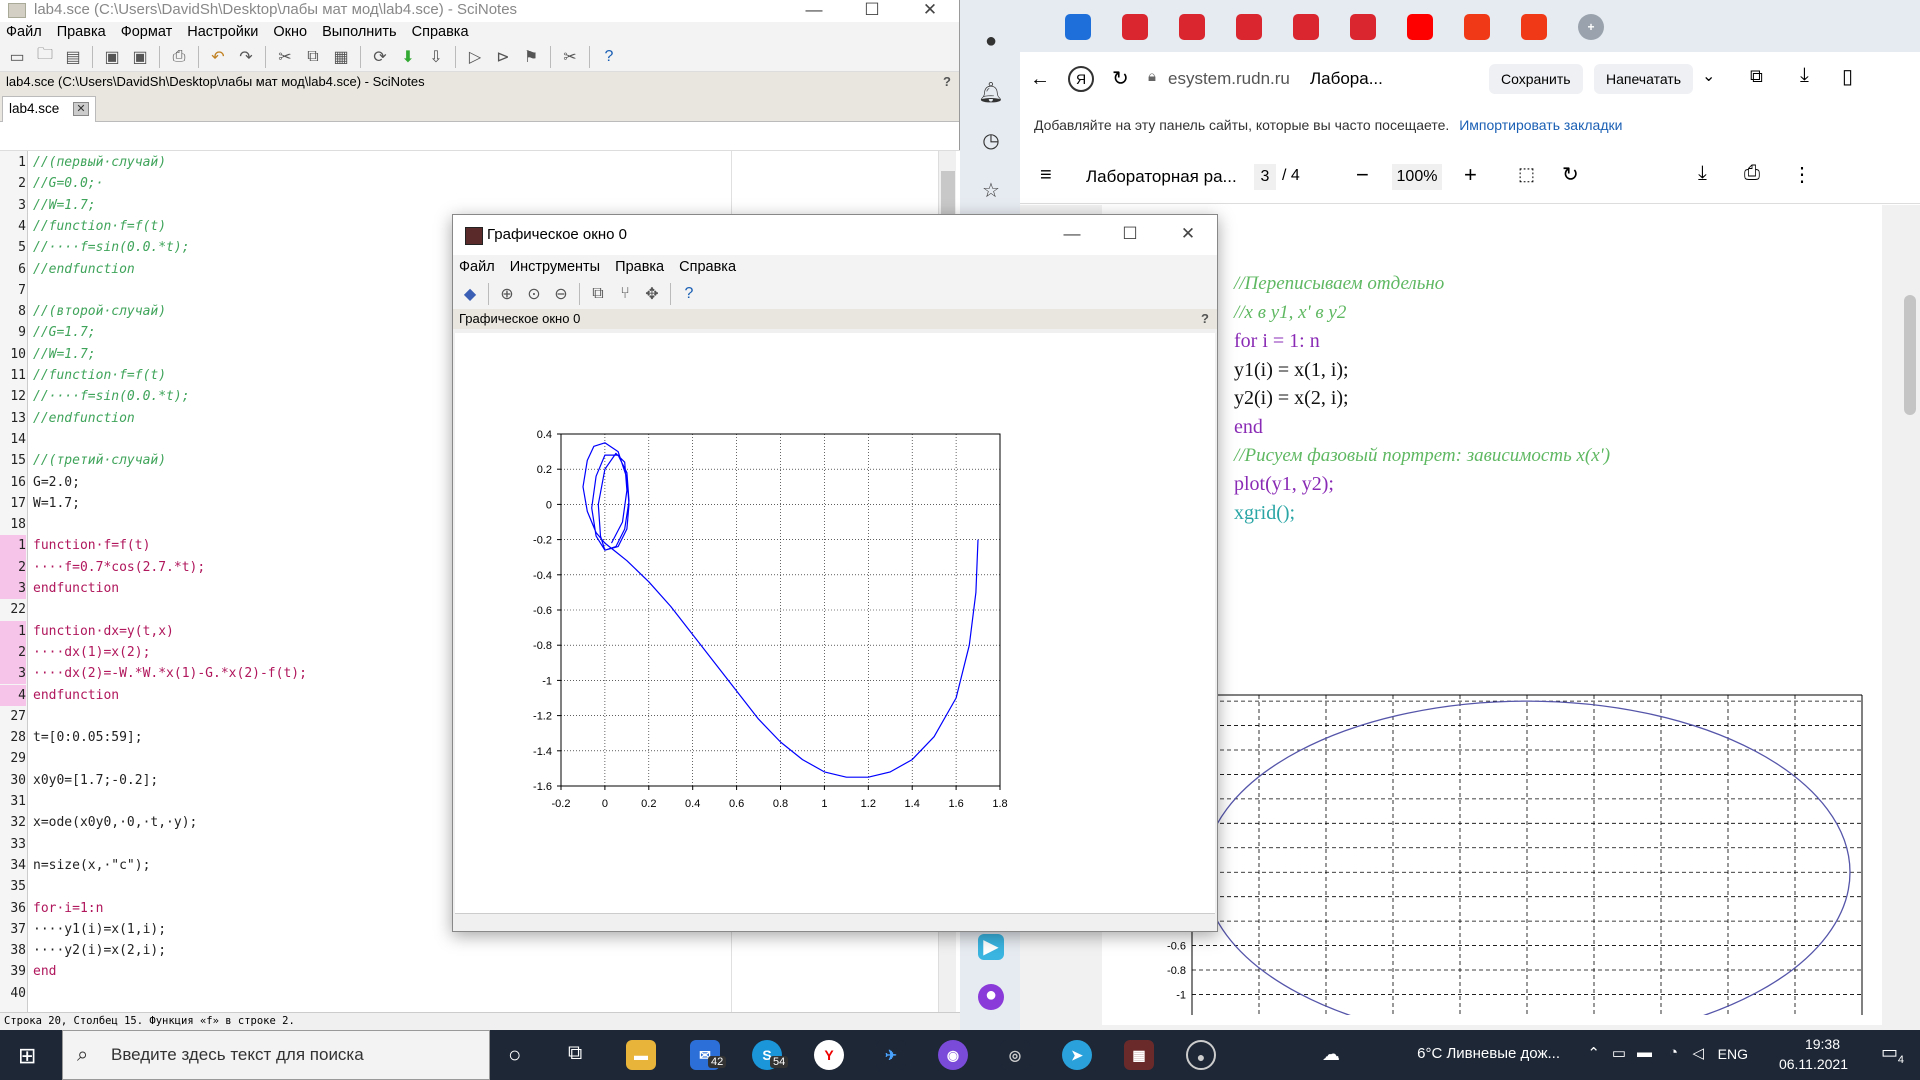  Describe the element at coordinates (1362, 174) in the screenshot. I see `zoom-out-icon: −` at that location.